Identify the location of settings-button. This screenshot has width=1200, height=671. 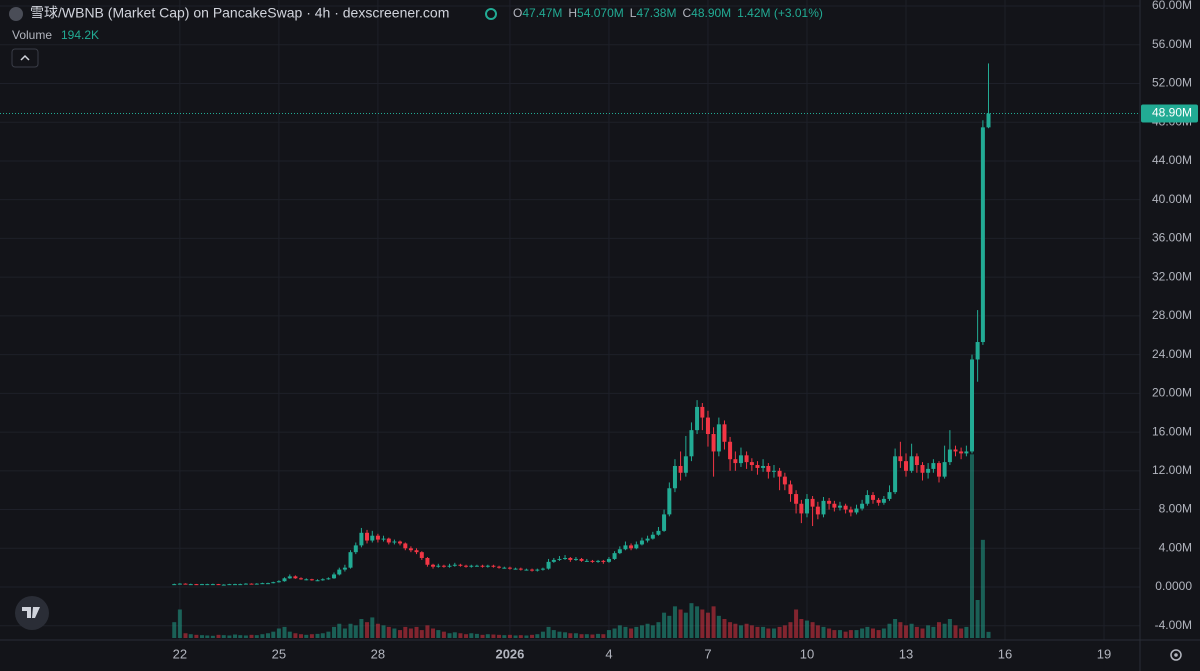
(1176, 655).